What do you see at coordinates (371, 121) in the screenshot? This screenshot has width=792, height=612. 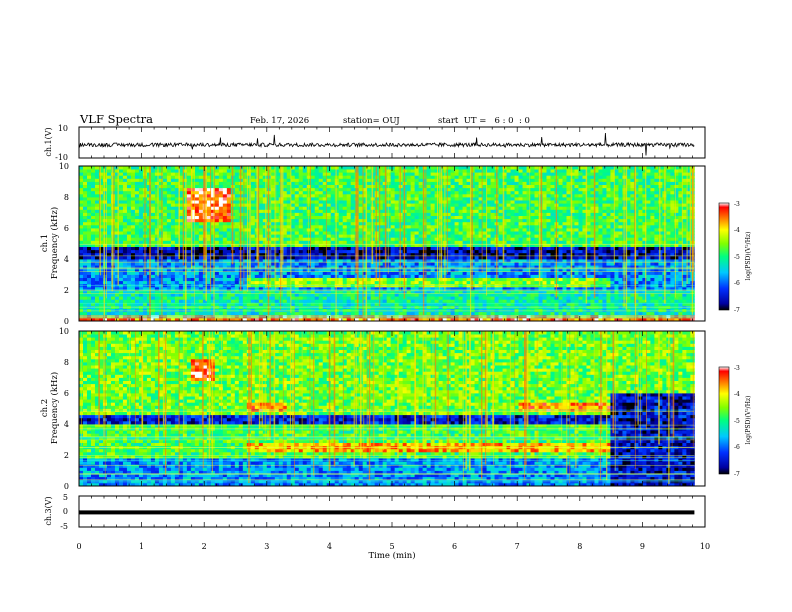 I see `station-label: station= OUJ` at bounding box center [371, 121].